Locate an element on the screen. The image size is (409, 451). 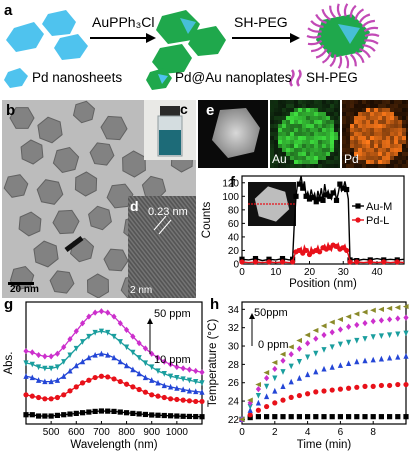
panel-e-label: e is located at coordinates (210, 110).